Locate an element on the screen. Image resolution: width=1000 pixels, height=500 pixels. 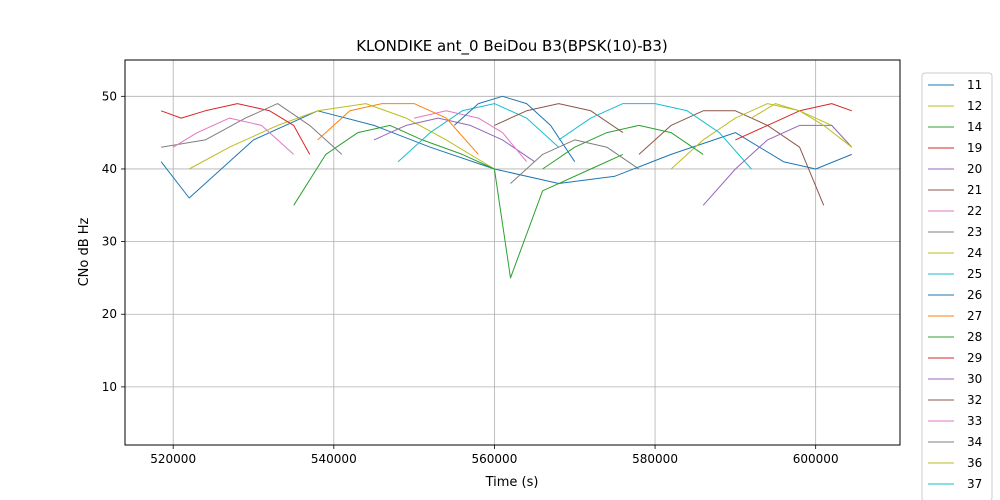
y-tick-label: 30 is located at coordinates (109, 242).